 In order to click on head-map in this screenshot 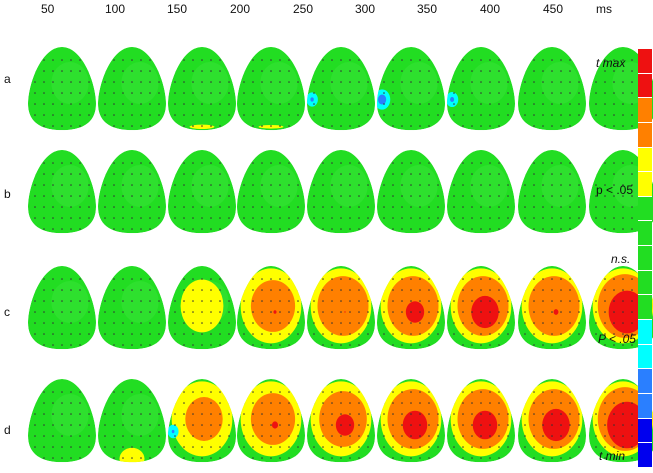, I will do `click(481, 89)`.